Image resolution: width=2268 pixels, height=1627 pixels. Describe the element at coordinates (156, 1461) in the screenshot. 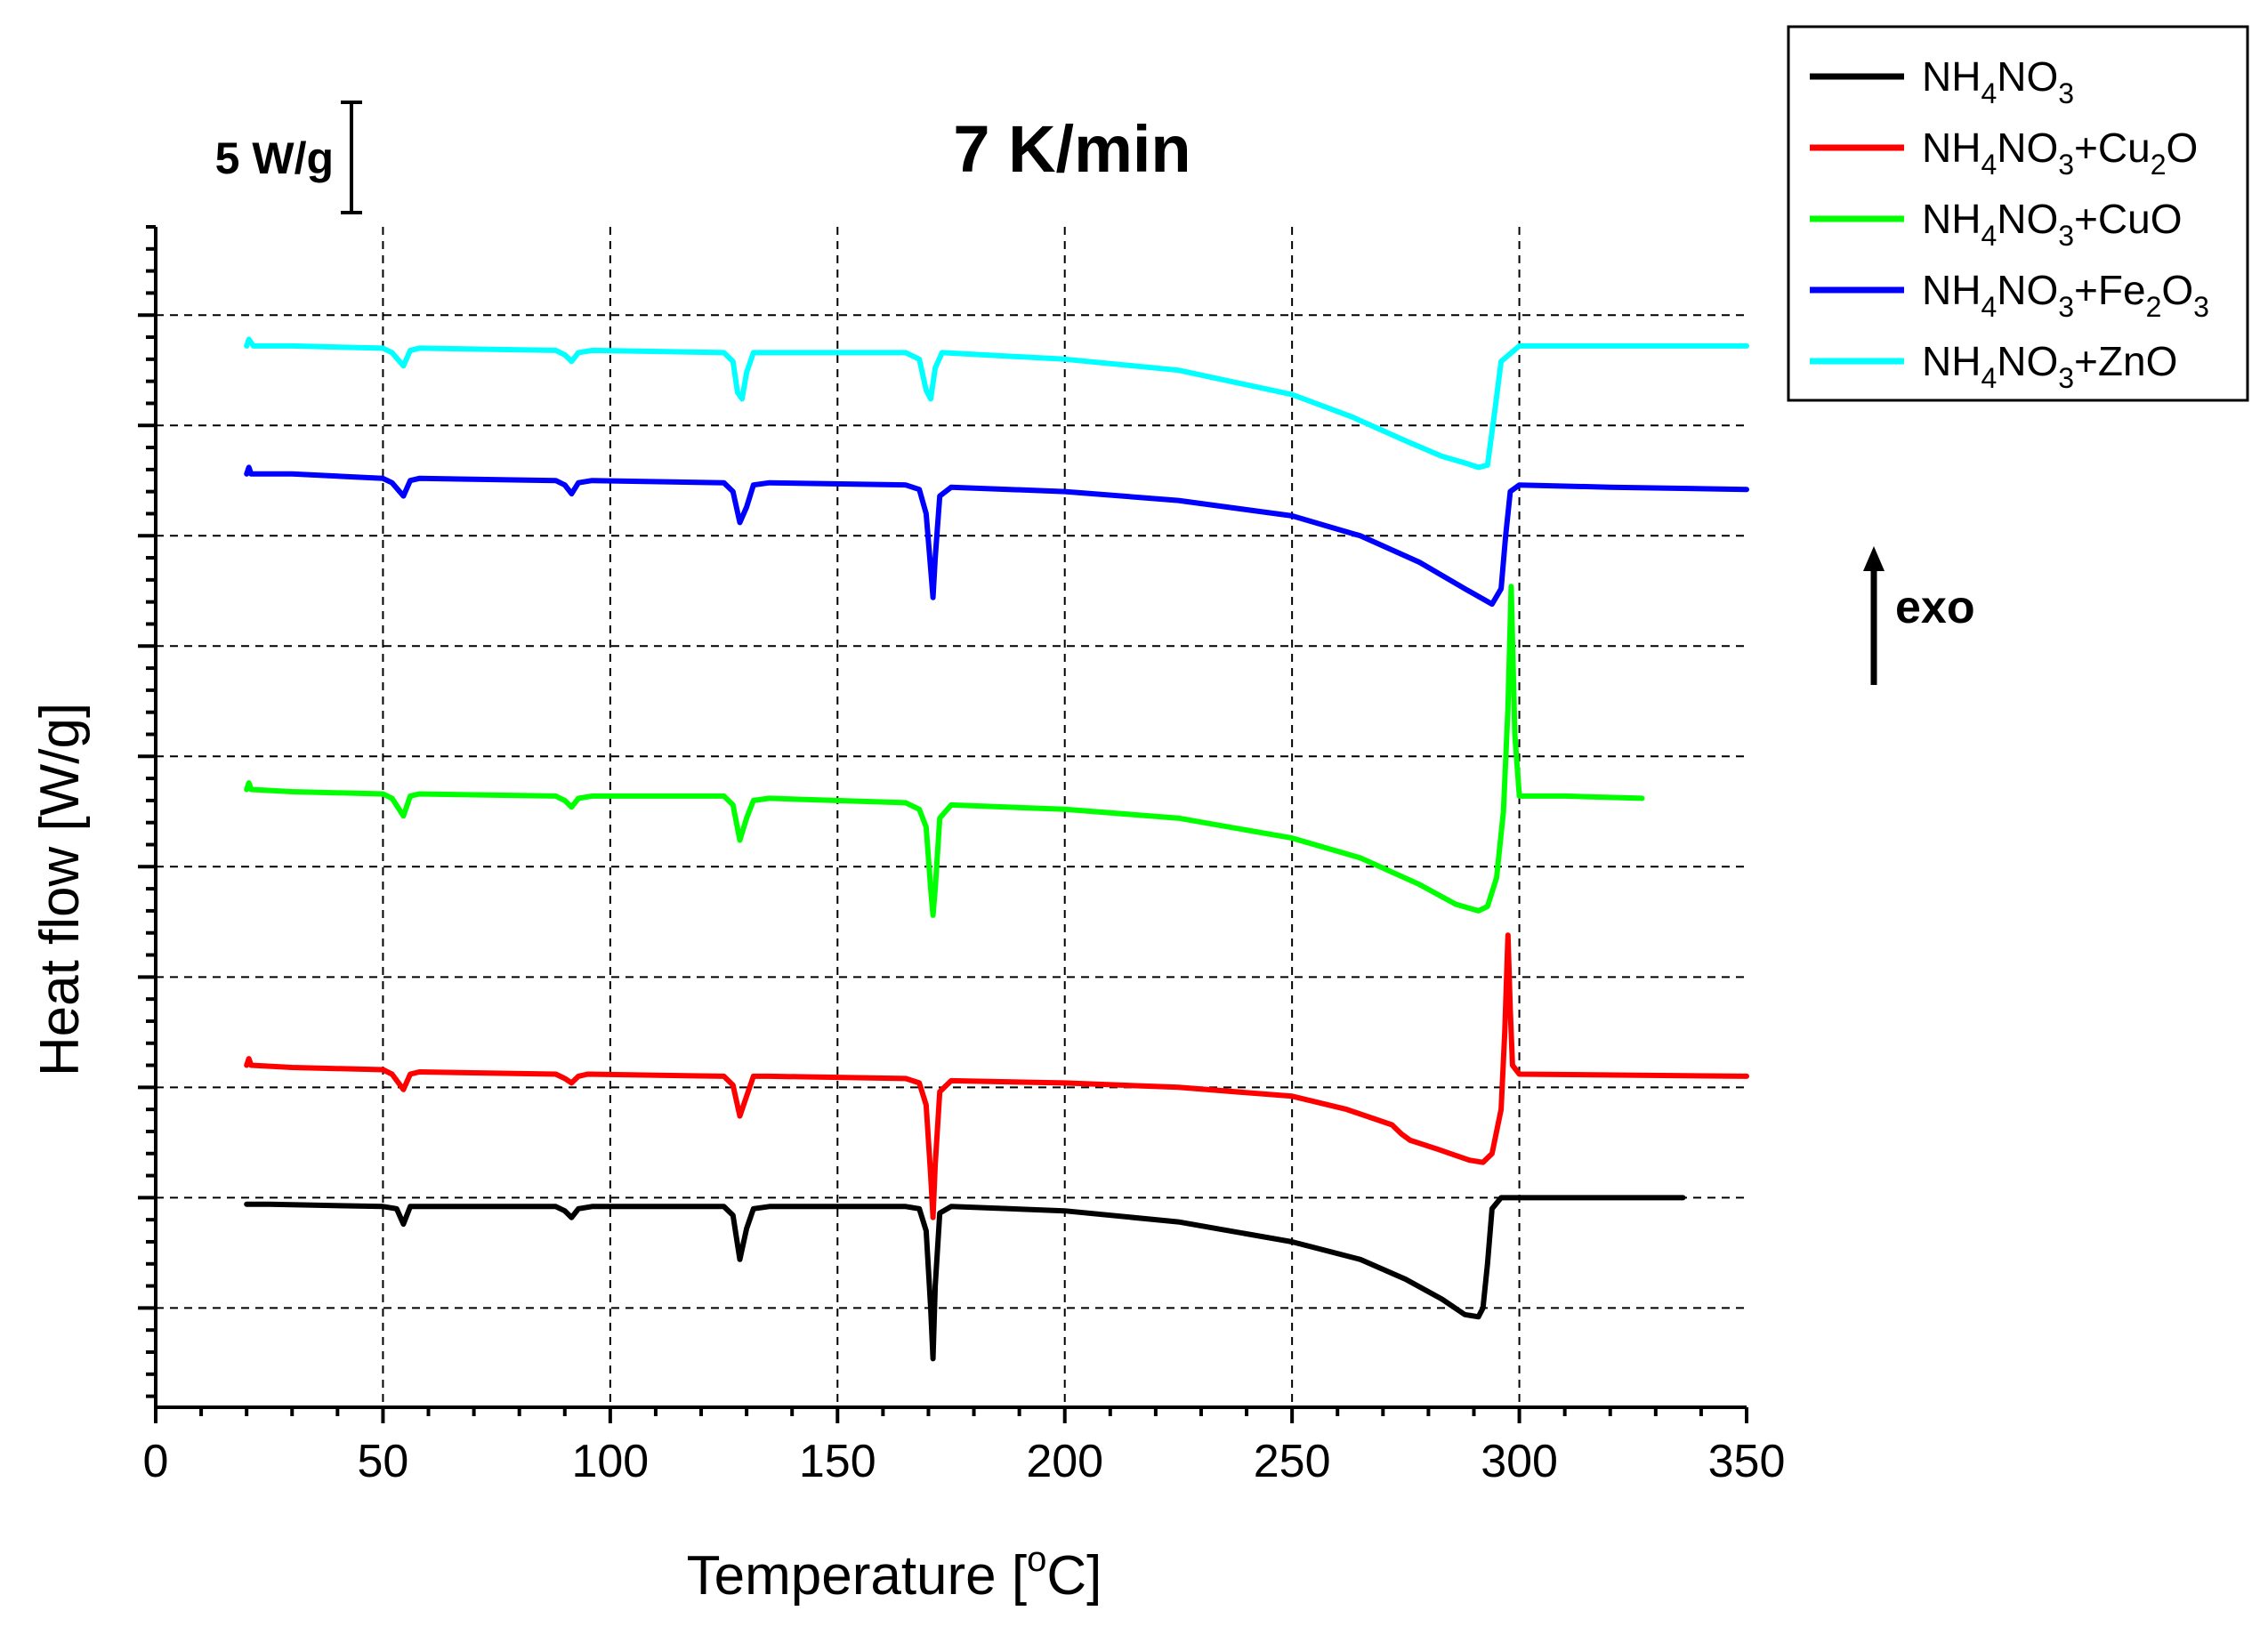

I see `x-tick-label: 0` at that location.